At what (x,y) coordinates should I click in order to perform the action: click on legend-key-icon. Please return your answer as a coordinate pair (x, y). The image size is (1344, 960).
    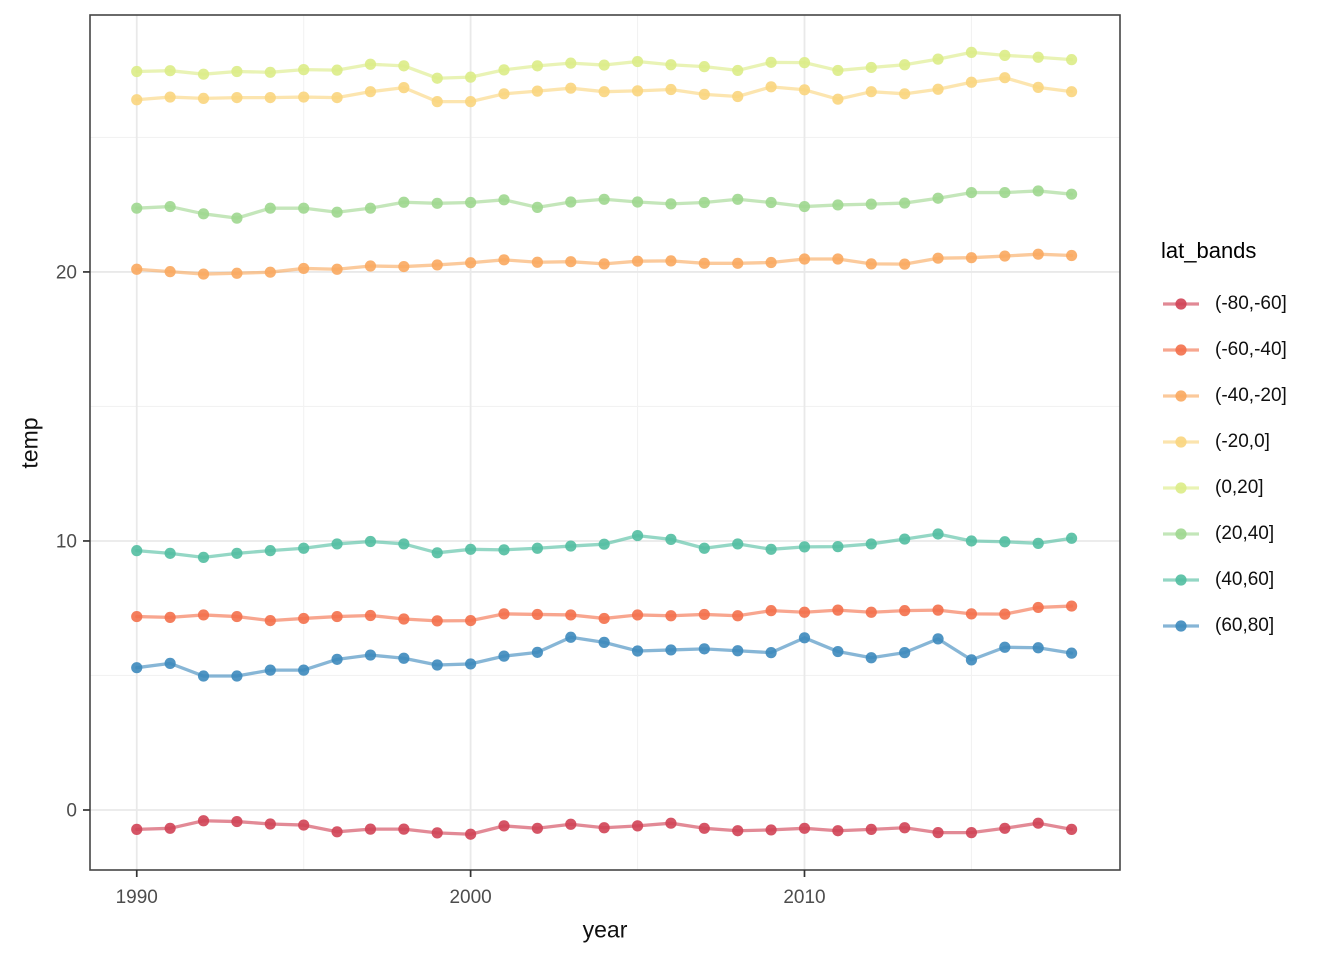
    Looking at the image, I should click on (1181, 304).